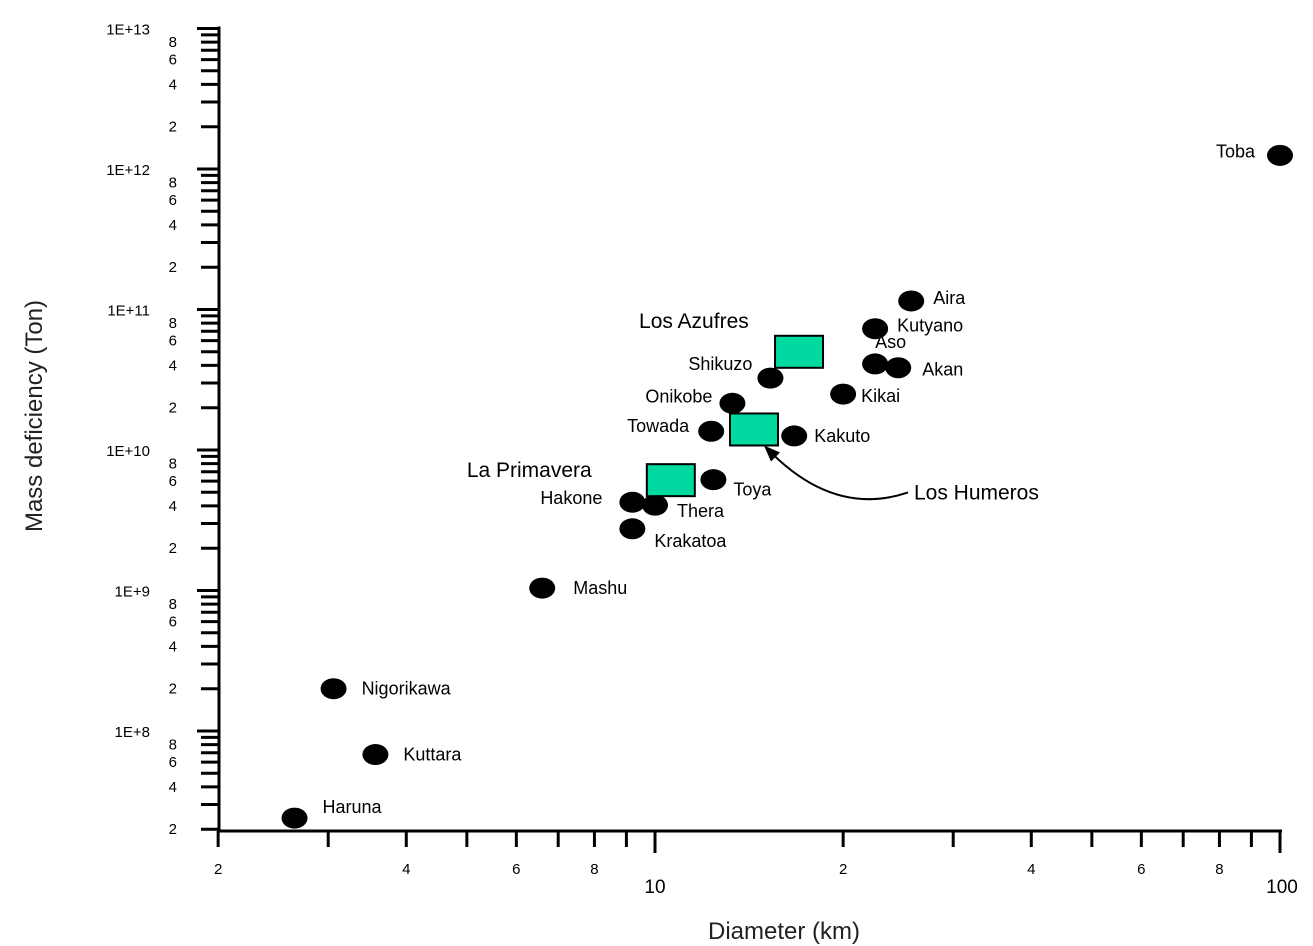  I want to click on point-aso, so click(875, 364).